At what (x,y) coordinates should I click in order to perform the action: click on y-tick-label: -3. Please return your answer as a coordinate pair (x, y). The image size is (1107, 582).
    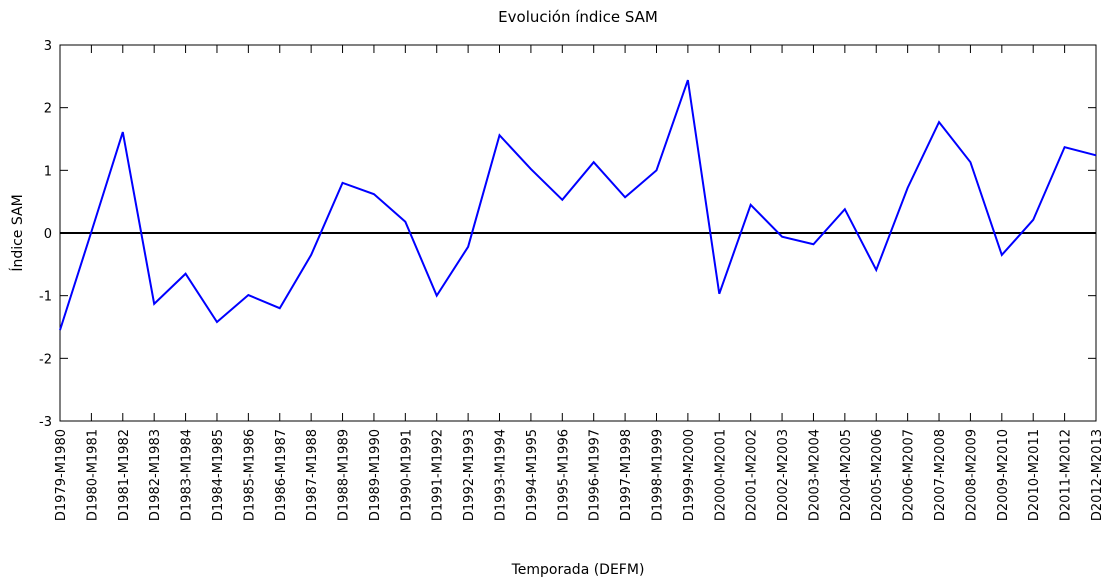
    Looking at the image, I should click on (45, 422).